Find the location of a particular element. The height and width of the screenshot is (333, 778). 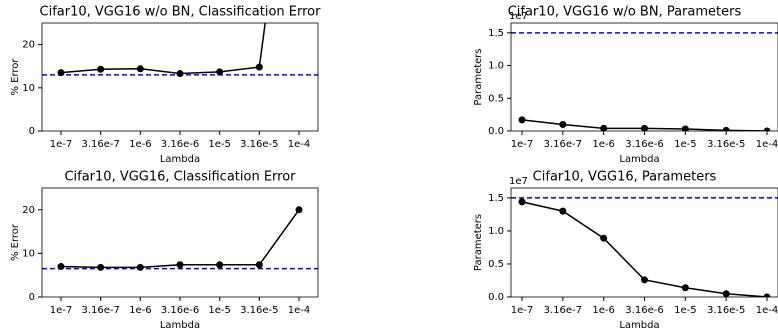

chart-title: Cifar10, VGG16, Classification Error is located at coordinates (180, 177).